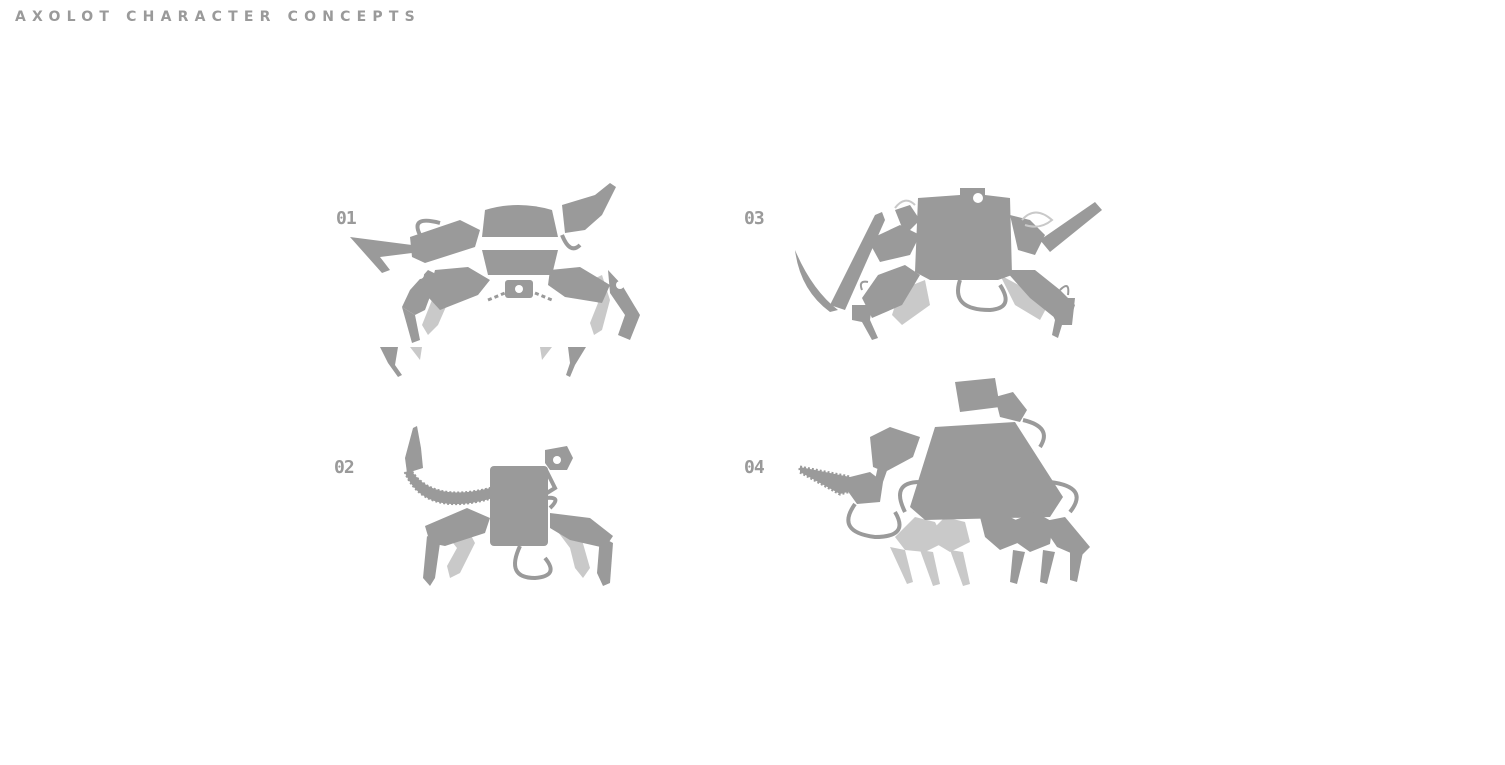 The image size is (1505, 765). What do you see at coordinates (944, 482) in the screenshot?
I see `robot-chainsaw-icon` at bounding box center [944, 482].